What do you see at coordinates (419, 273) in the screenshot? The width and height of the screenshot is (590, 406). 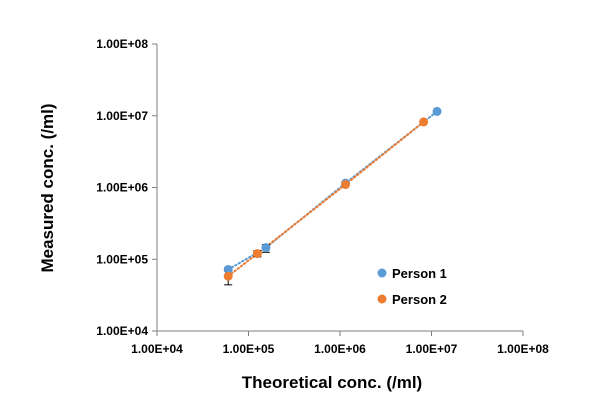 I see `legend-label-series-1: Person 1` at bounding box center [419, 273].